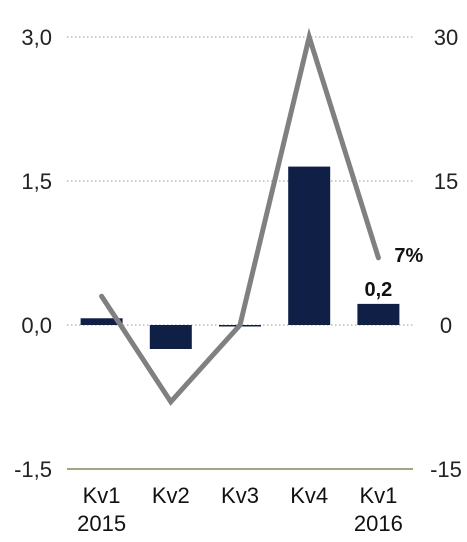 This screenshot has height=542, width=467. What do you see at coordinates (171, 495) in the screenshot?
I see `x-tick-label: Kv2` at bounding box center [171, 495].